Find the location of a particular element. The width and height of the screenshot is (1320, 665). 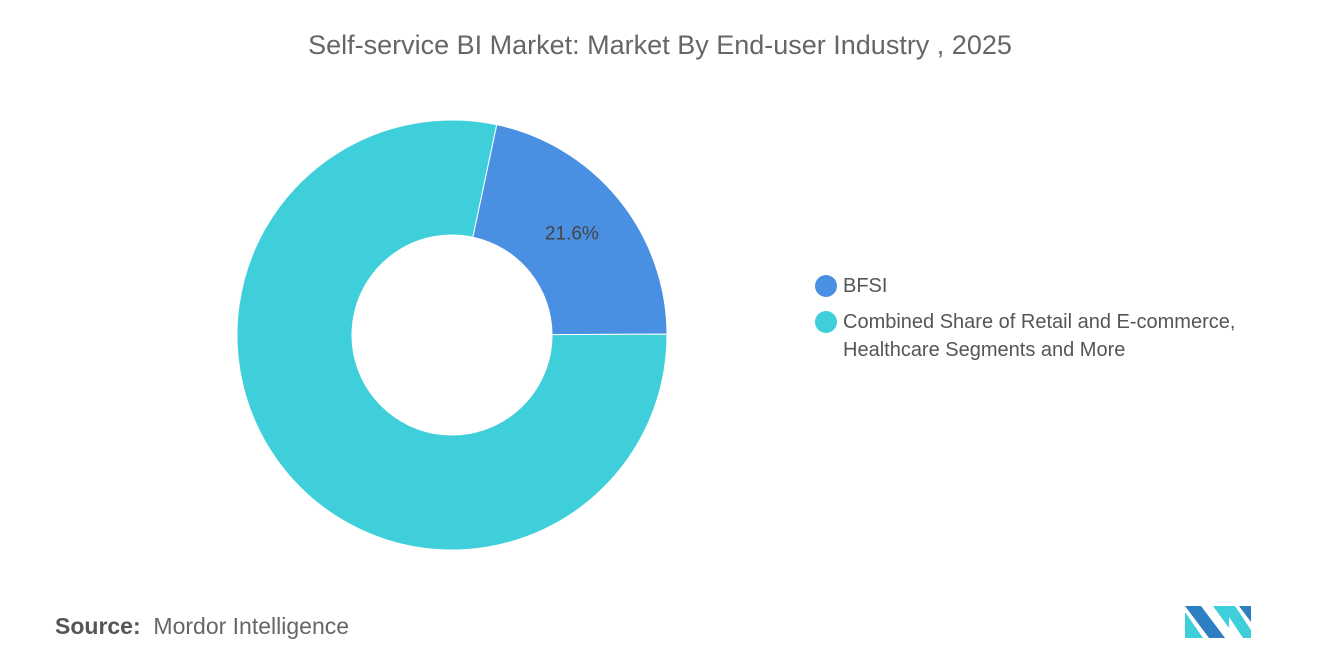

mordor-logo is located at coordinates (1218, 622).